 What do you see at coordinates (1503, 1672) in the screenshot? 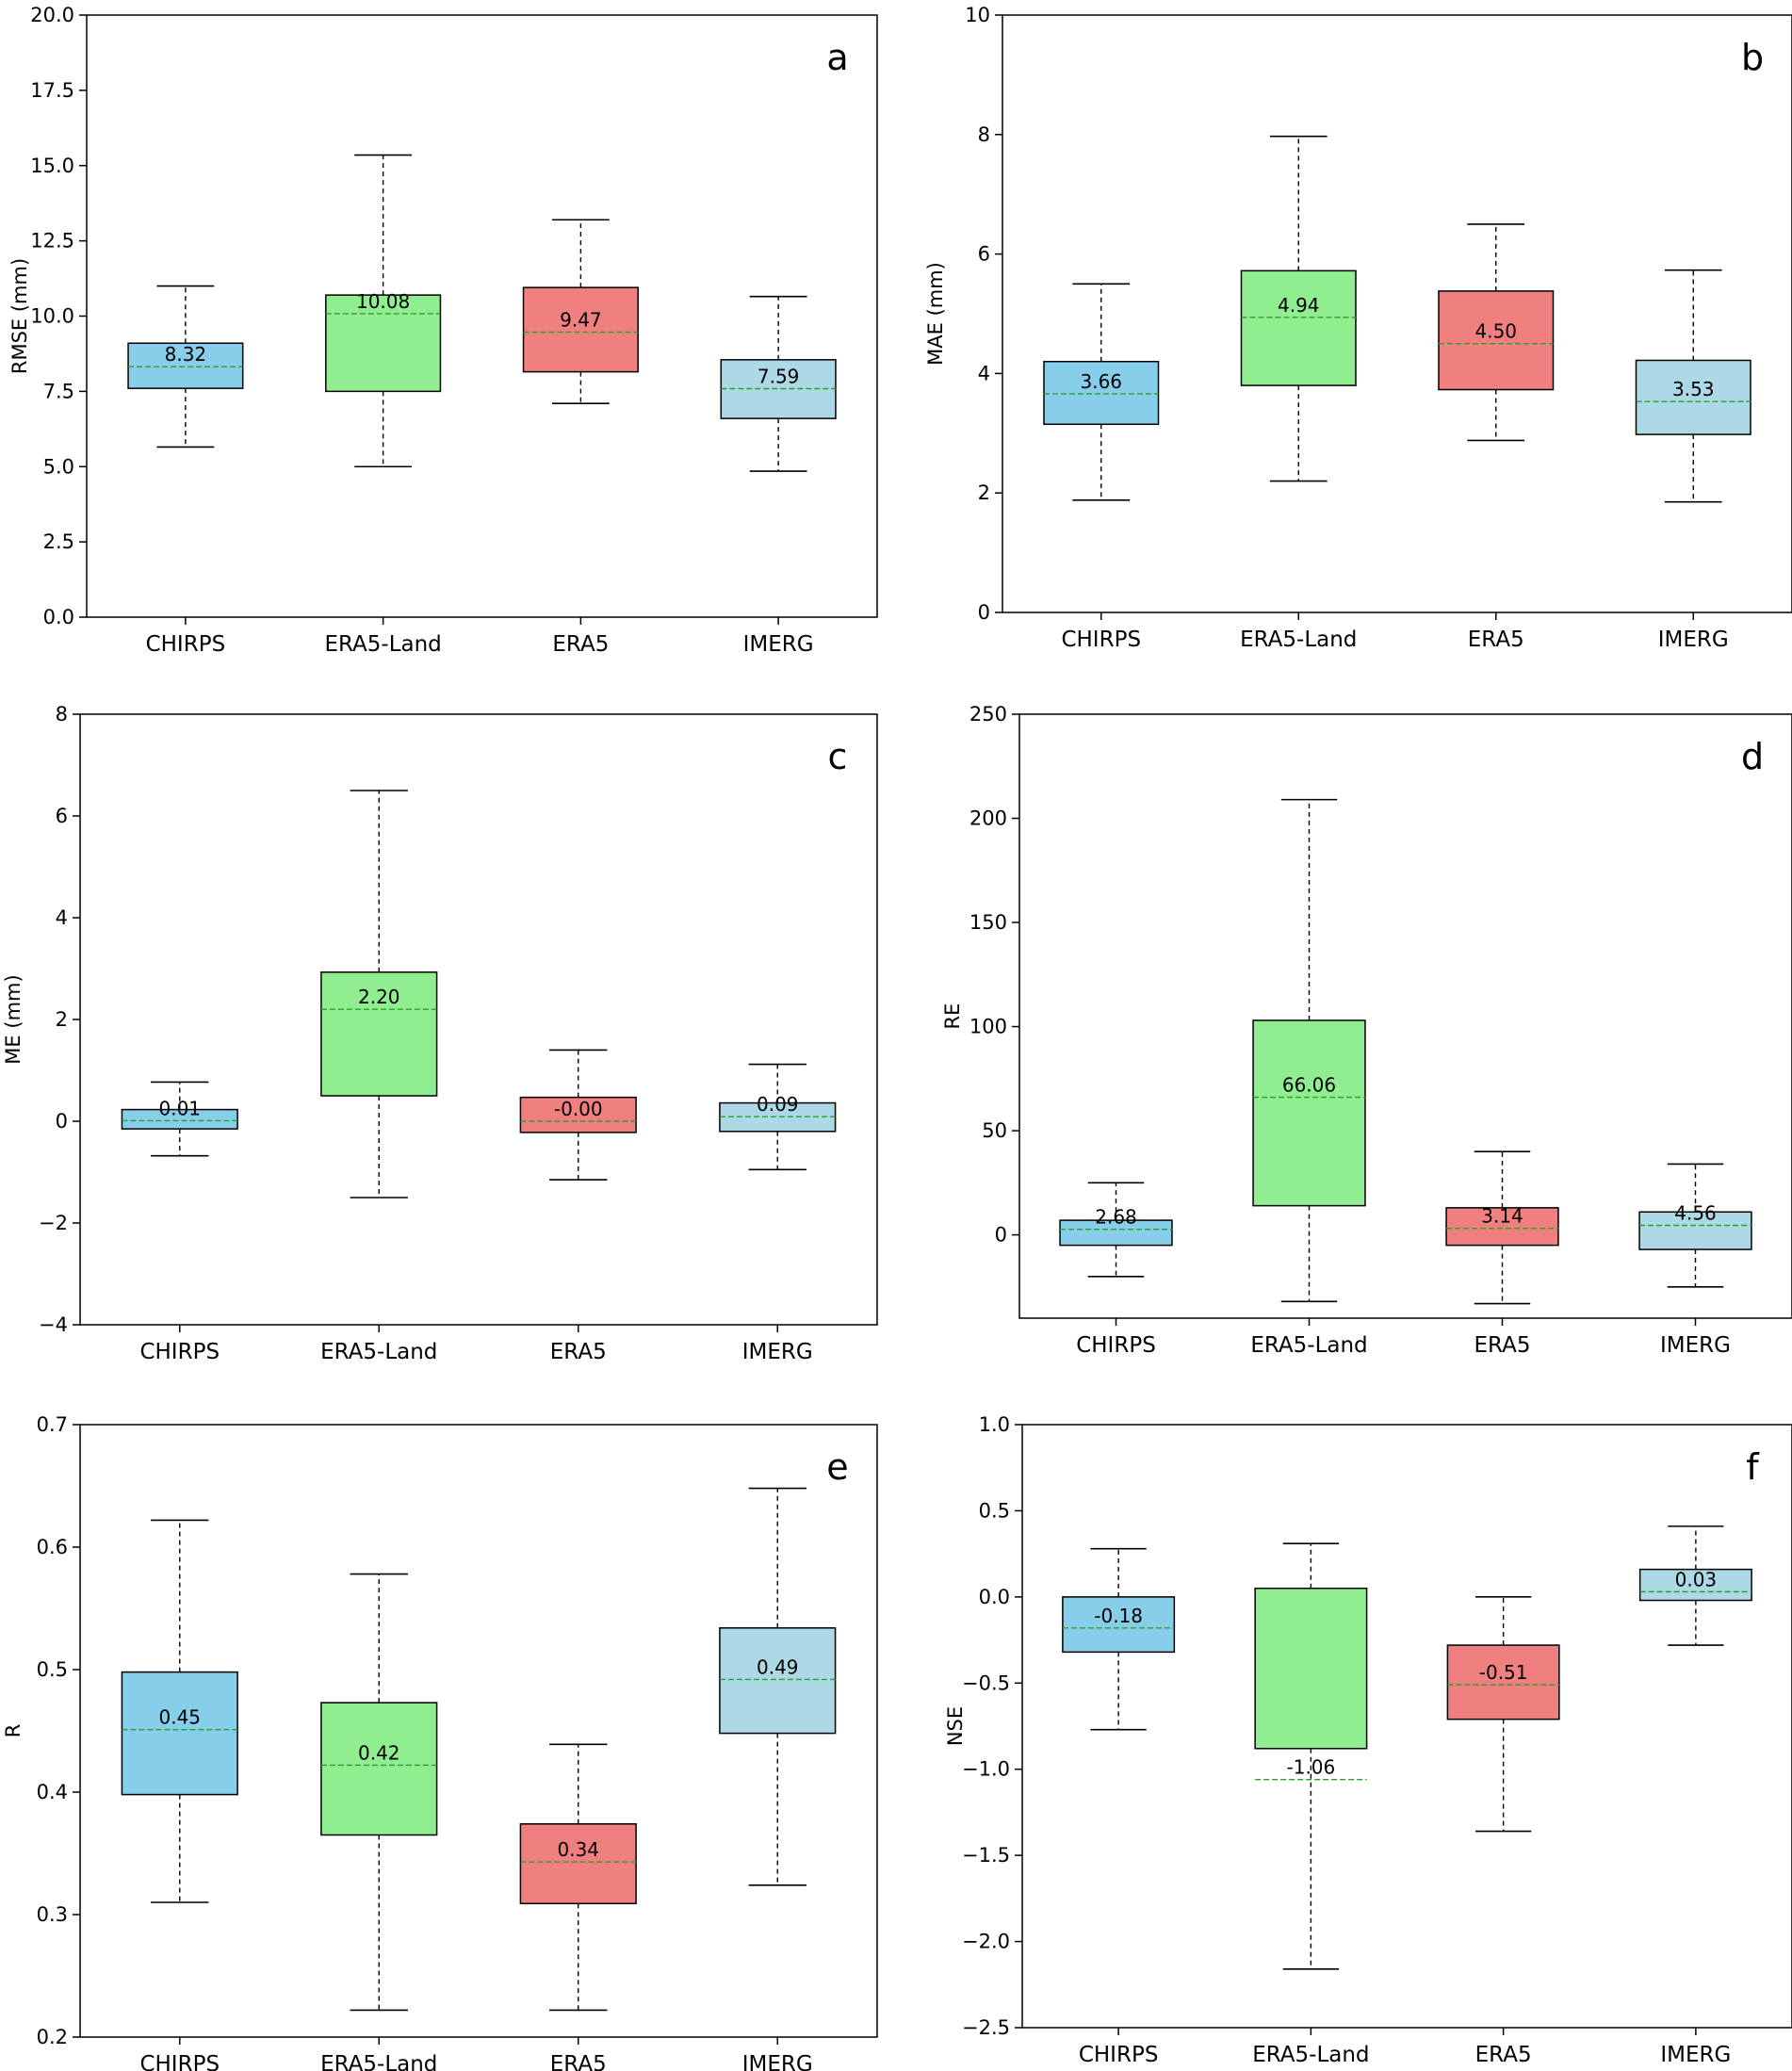
I see `mean-label: -0.51` at bounding box center [1503, 1672].